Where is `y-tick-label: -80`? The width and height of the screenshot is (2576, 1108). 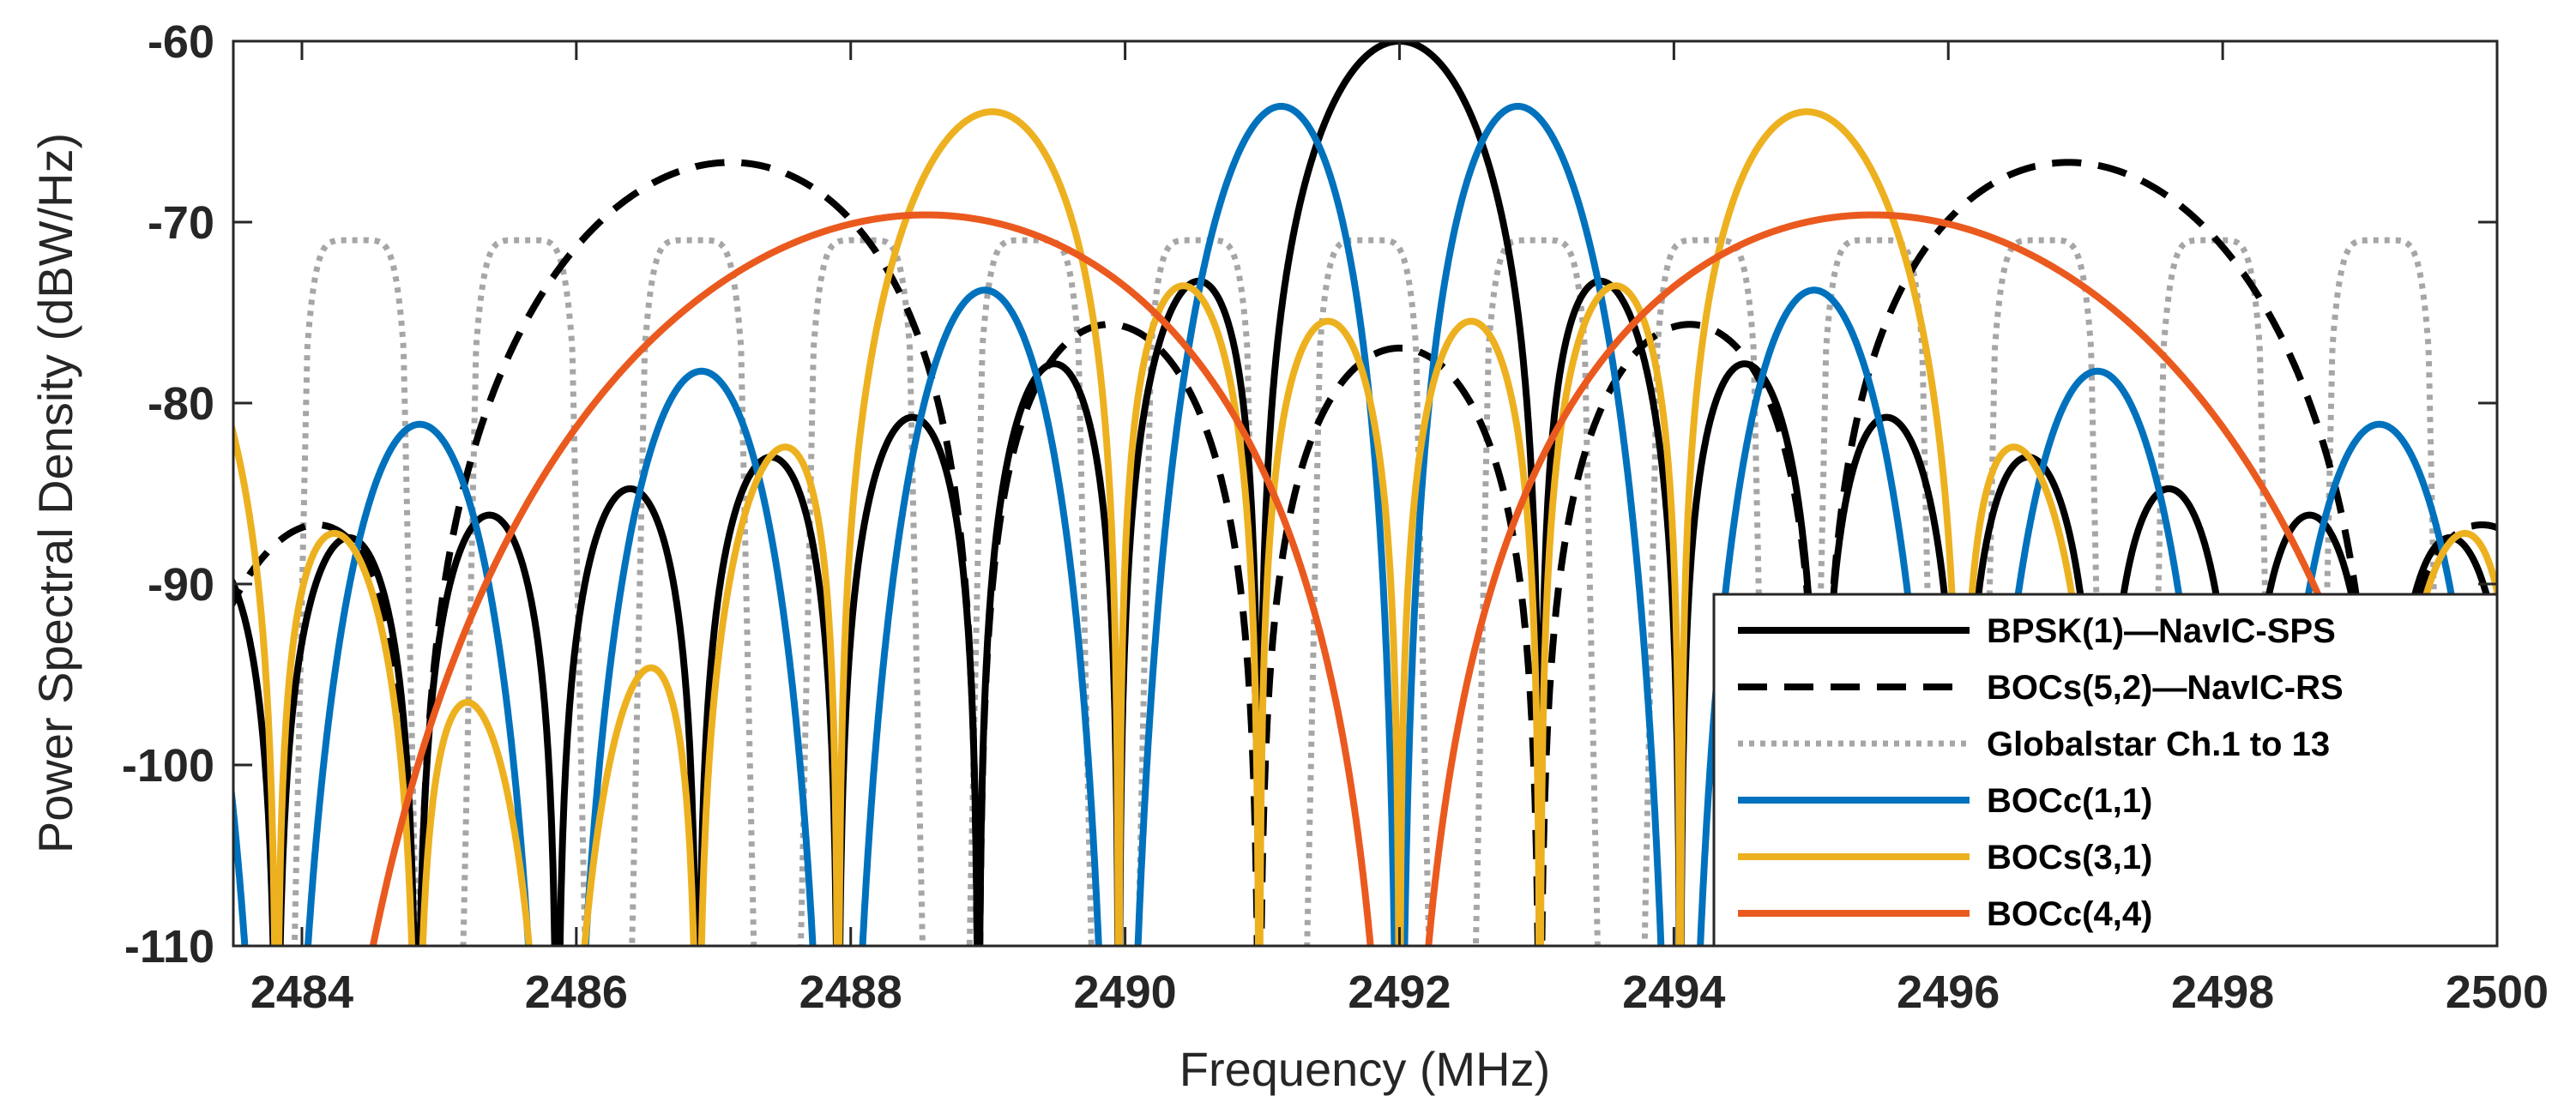 y-tick-label: -80 is located at coordinates (181, 404).